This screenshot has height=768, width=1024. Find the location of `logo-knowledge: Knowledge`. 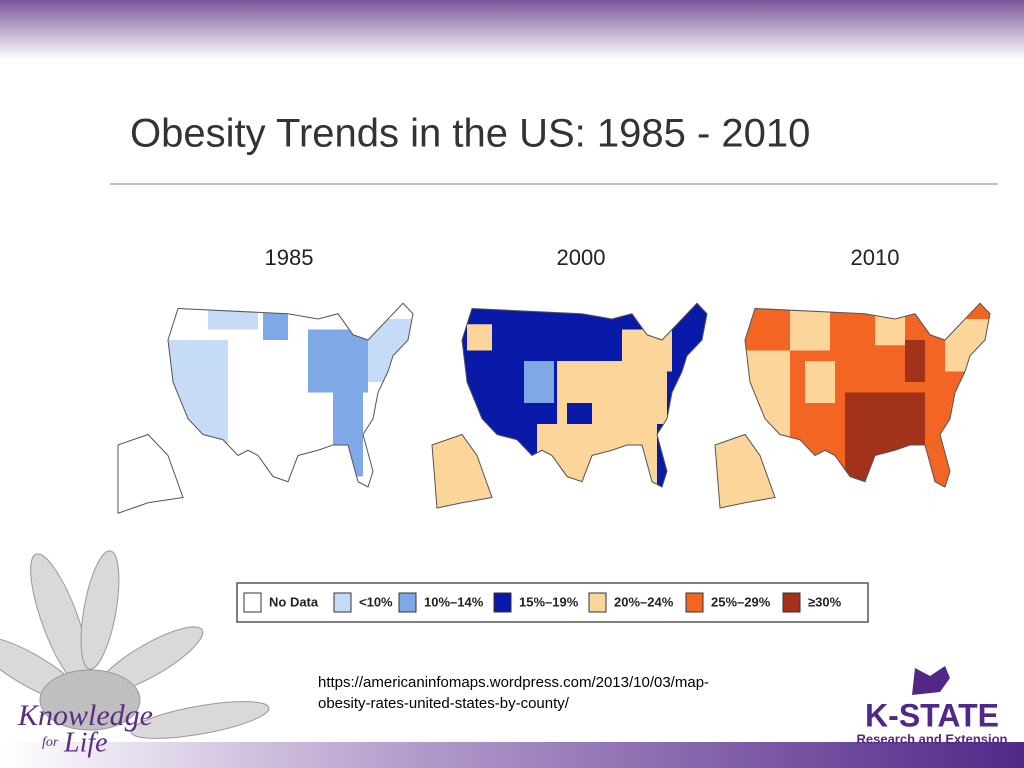

logo-knowledge: Knowledge is located at coordinates (85, 715).